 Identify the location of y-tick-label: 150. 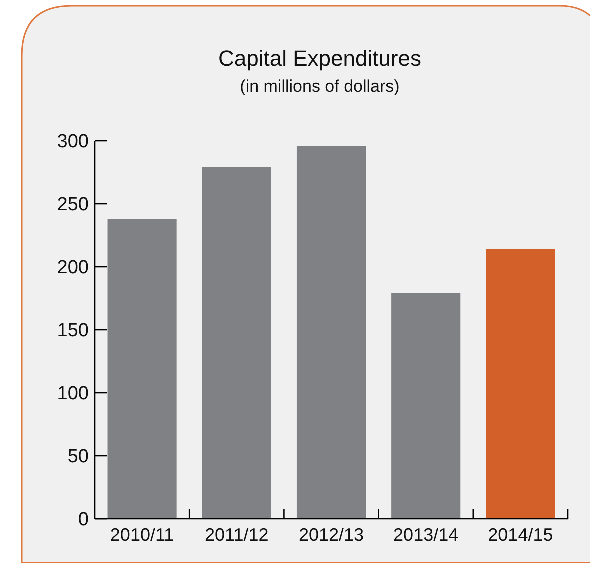
(73, 331).